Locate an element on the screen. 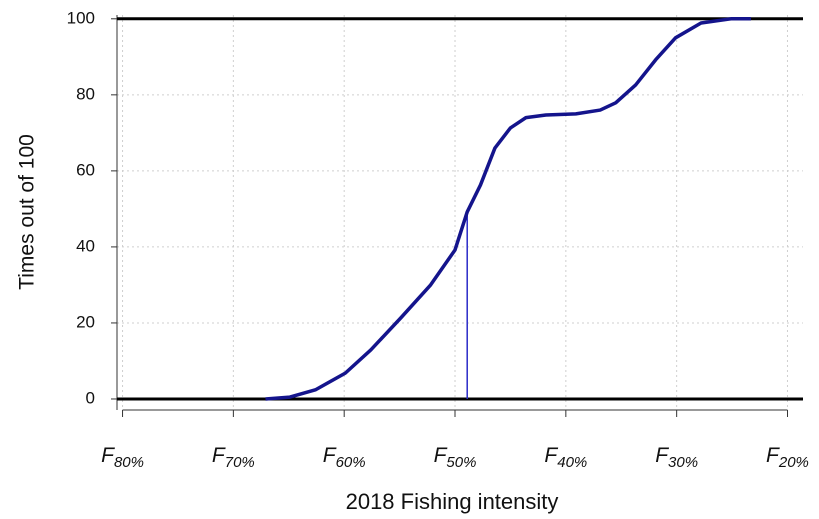 Image resolution: width=819 pixels, height=519 pixels. x-tick-label-sub: 60% is located at coordinates (351, 462).